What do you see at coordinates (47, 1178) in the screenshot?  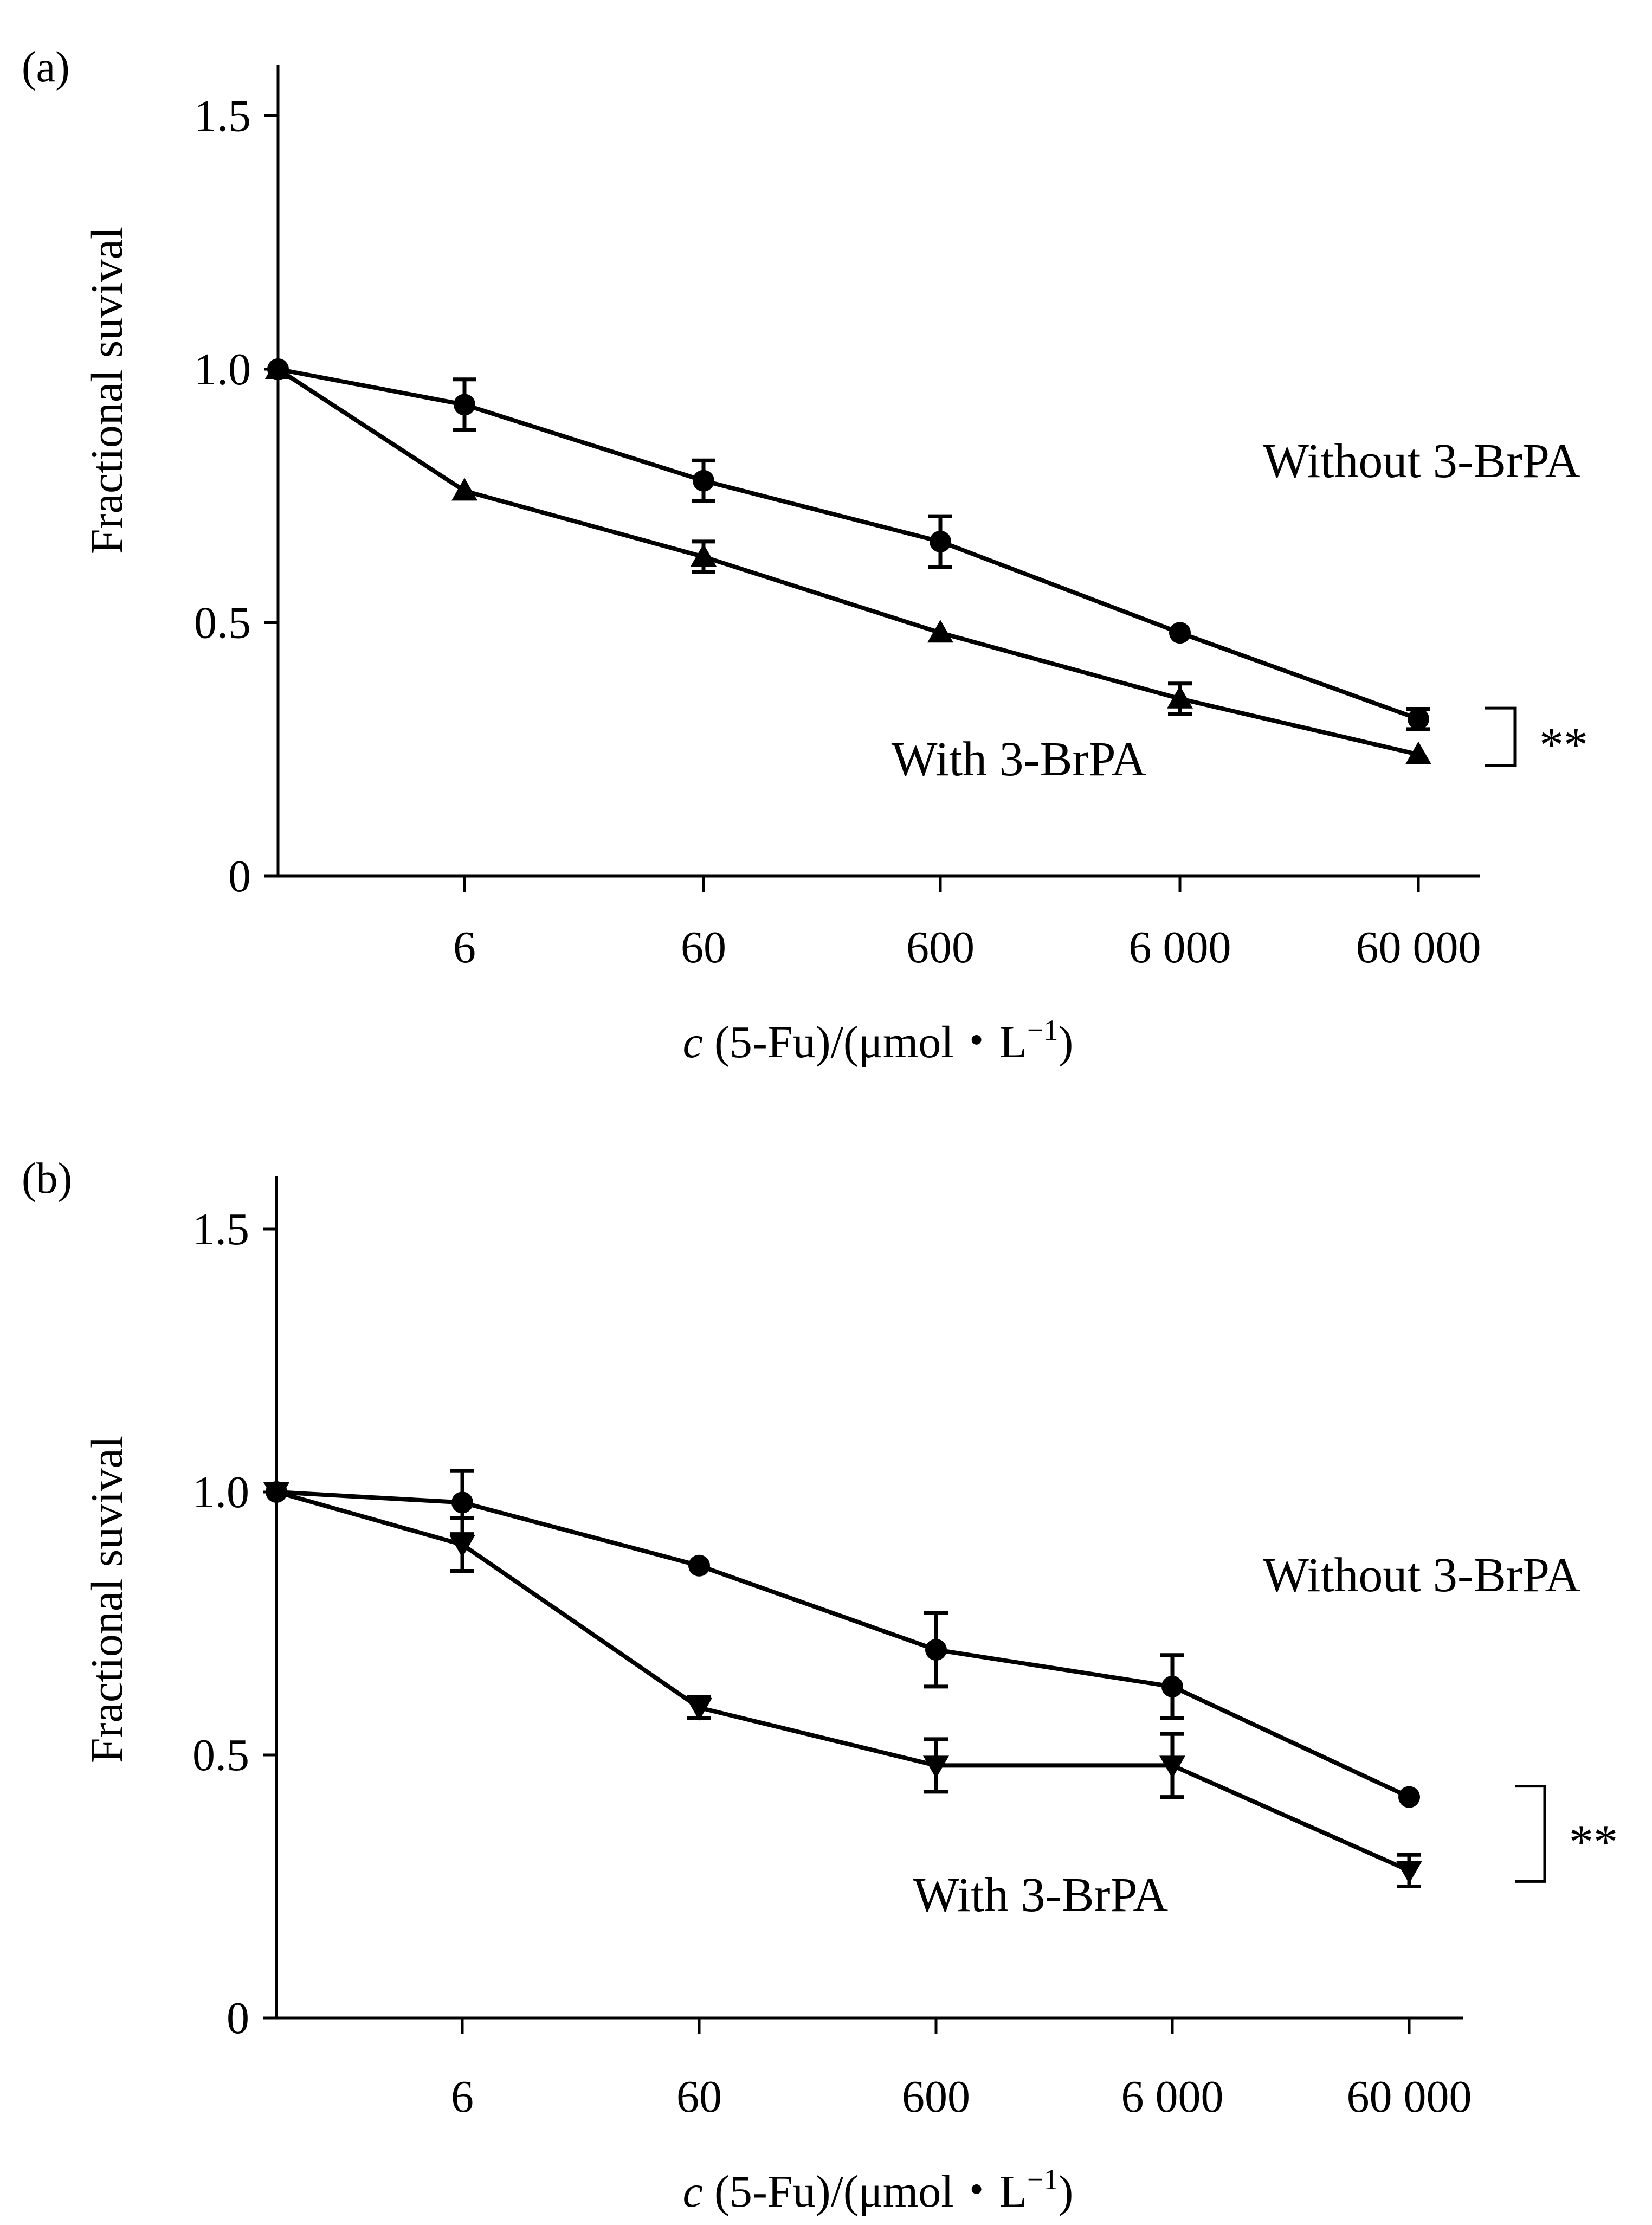 I see `panel-label: (b)` at bounding box center [47, 1178].